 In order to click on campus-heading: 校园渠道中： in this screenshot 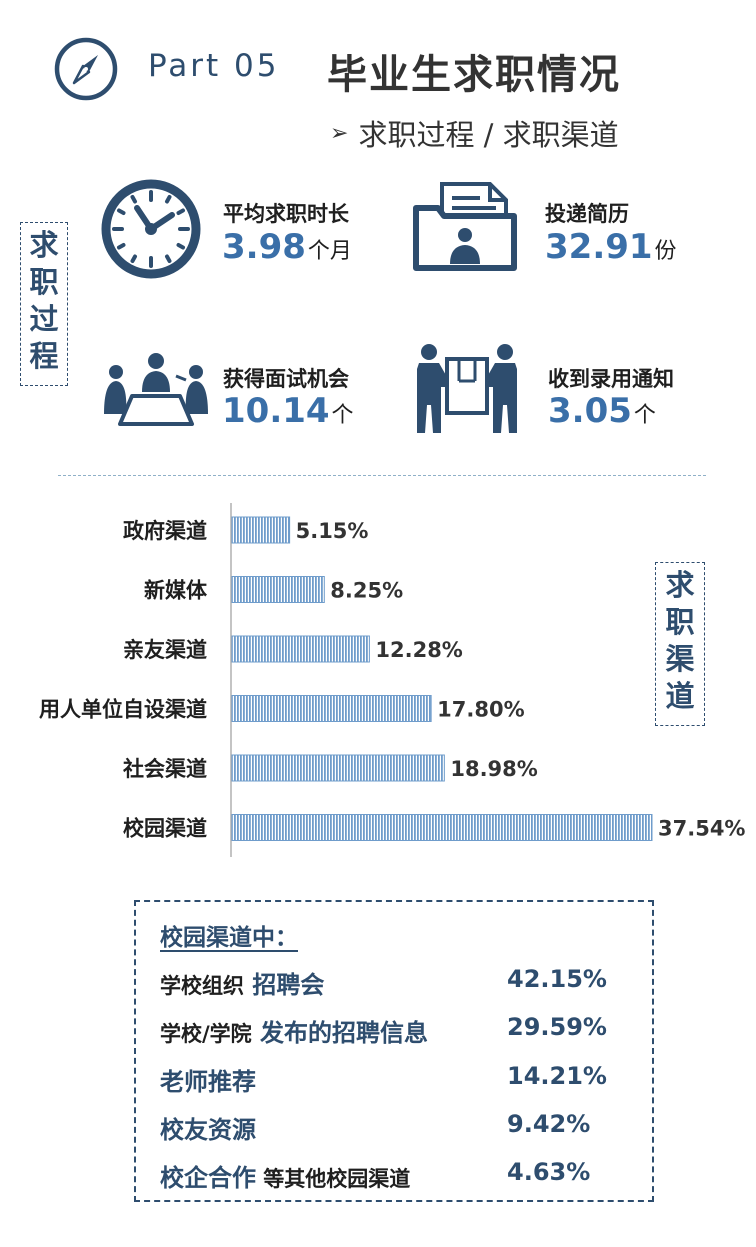, I will do `click(229, 938)`.